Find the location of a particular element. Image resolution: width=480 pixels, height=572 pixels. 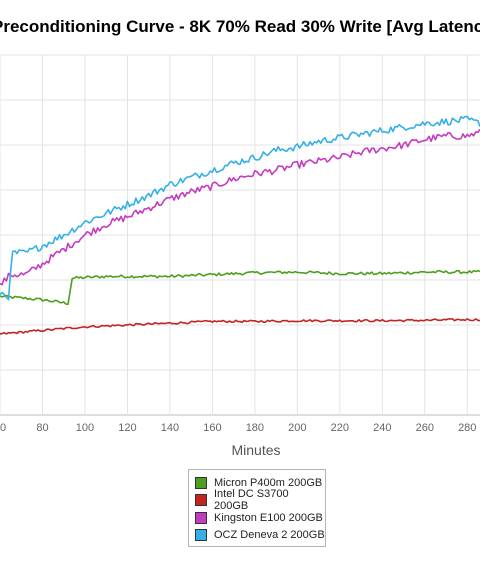

x-tick-label: 220 is located at coordinates (340, 428).